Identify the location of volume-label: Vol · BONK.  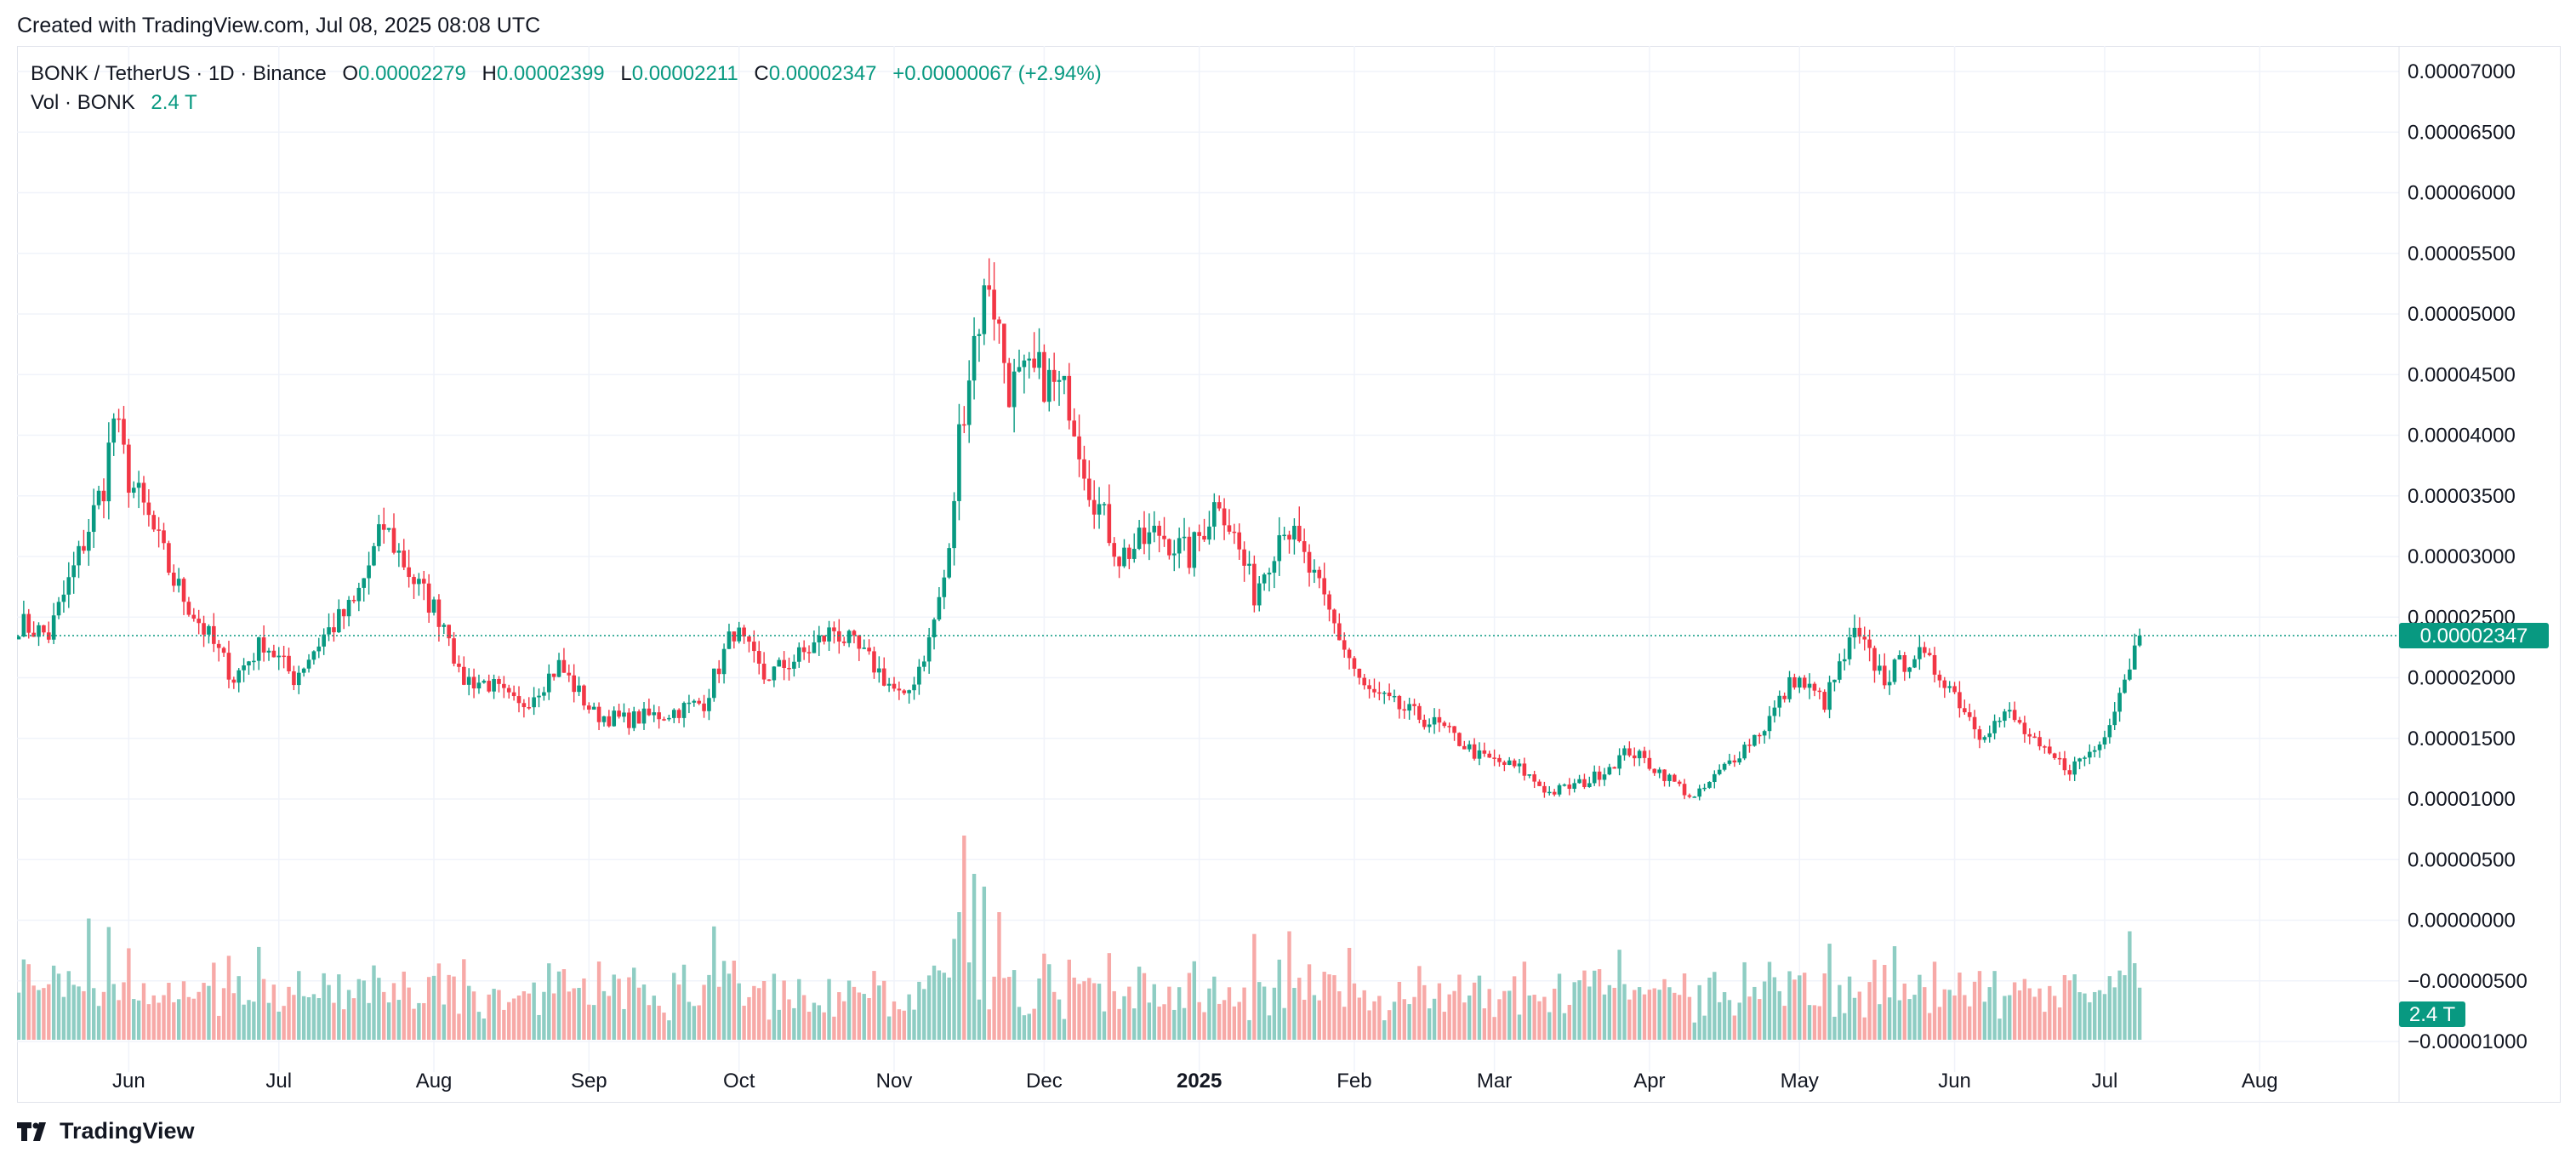
(83, 102).